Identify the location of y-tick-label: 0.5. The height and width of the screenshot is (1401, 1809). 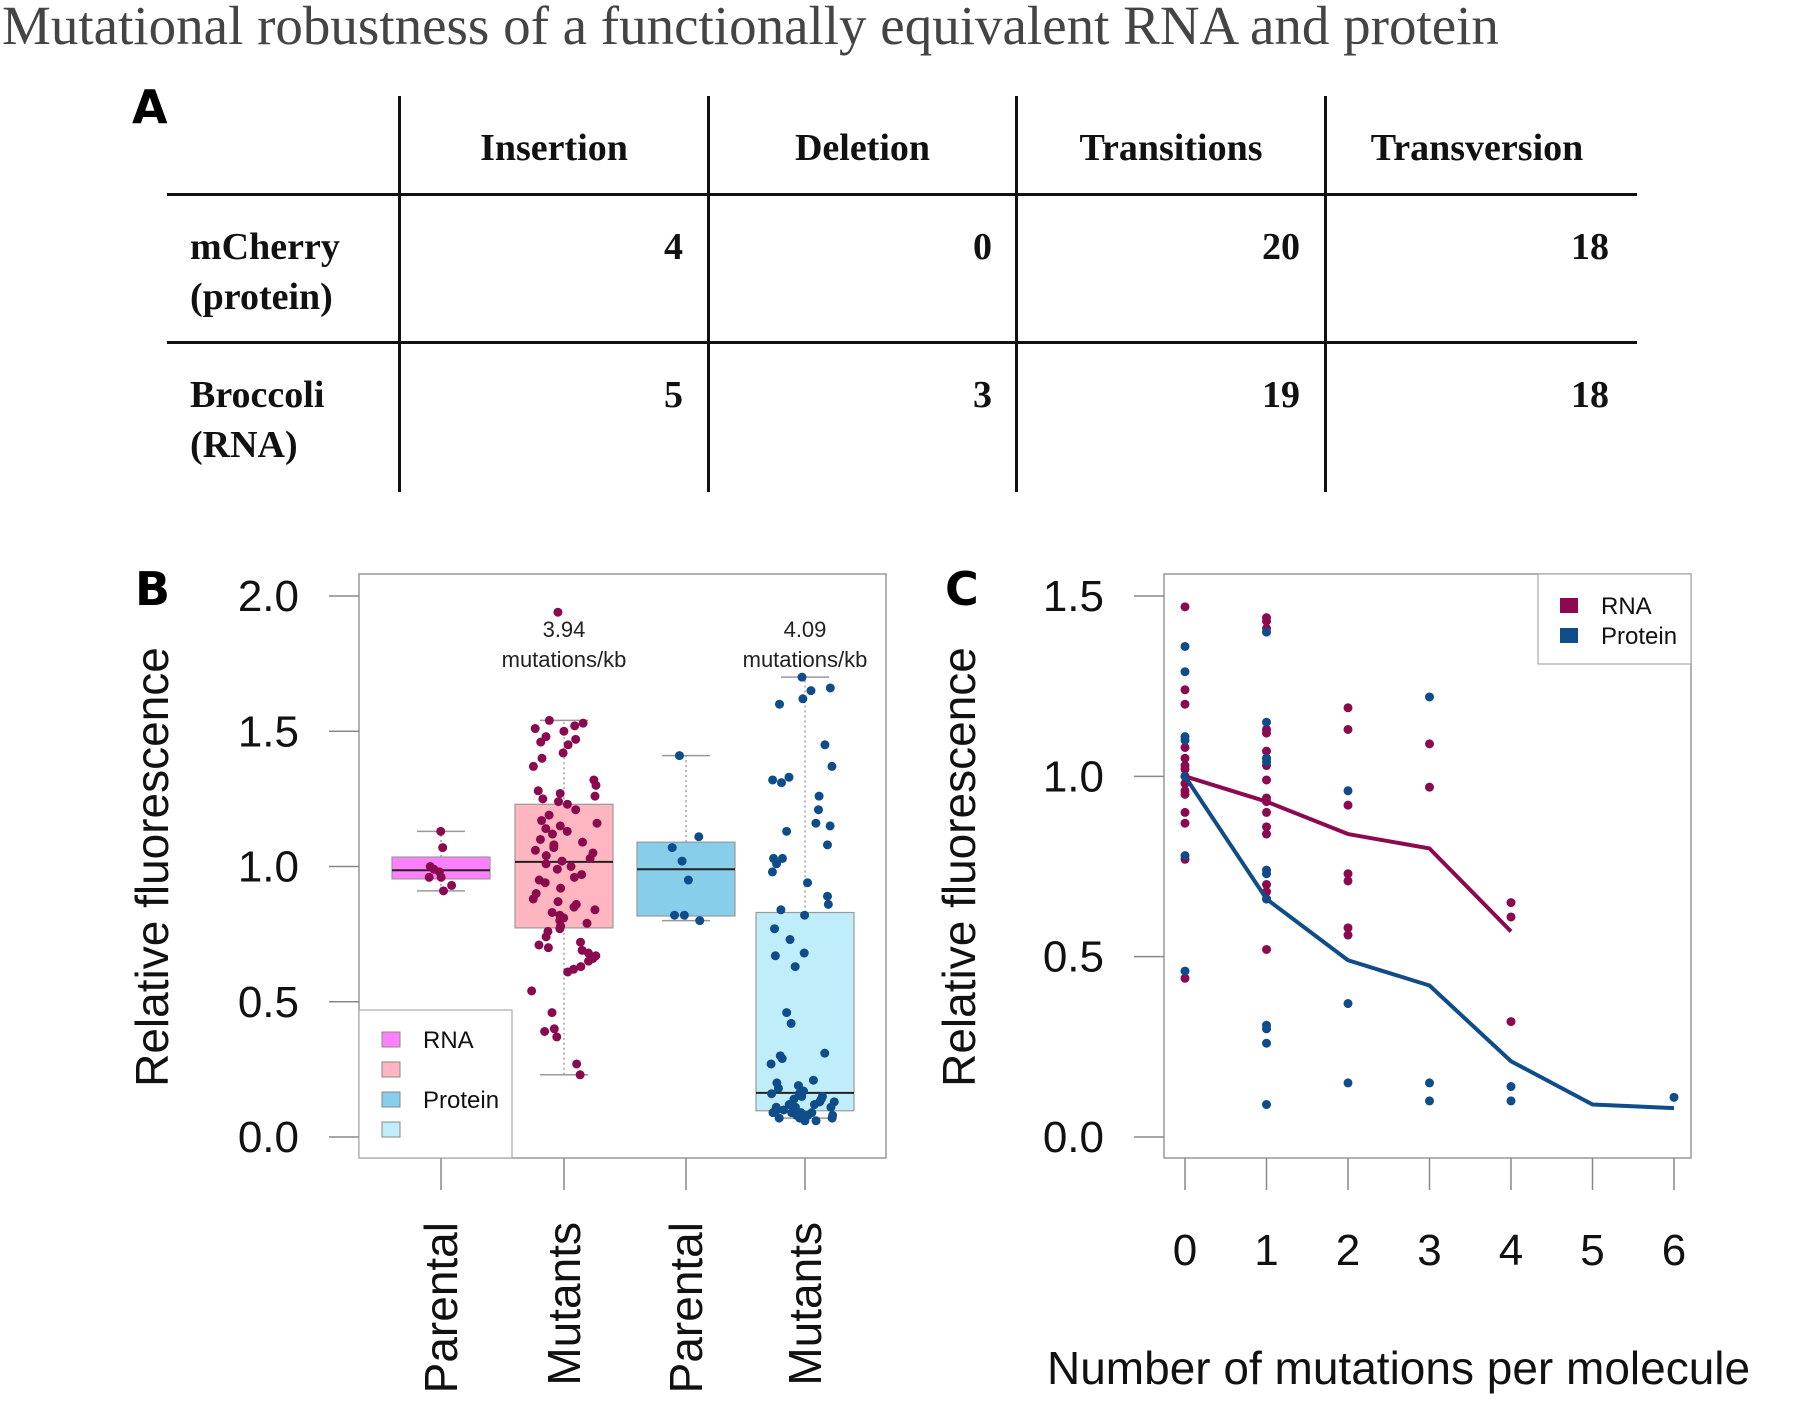
(1073, 957).